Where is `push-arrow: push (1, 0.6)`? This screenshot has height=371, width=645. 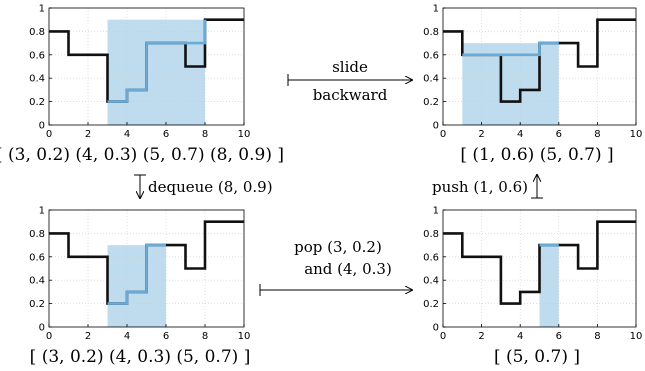
push-arrow: push (1, 0.6) is located at coordinates (487, 187).